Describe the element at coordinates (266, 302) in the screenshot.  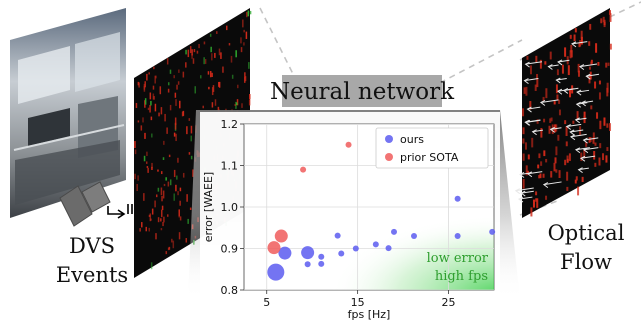
I see `x-tick-label: 5` at that location.